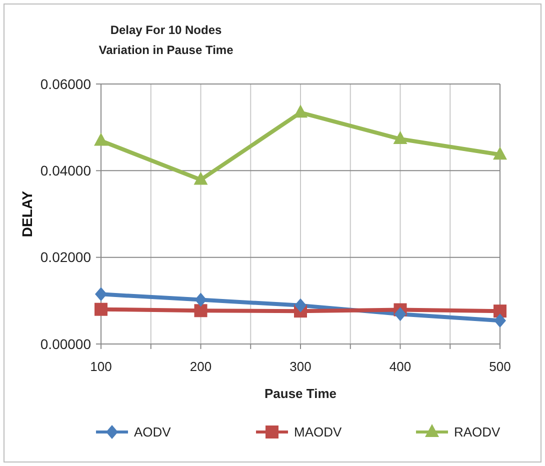 The width and height of the screenshot is (545, 466). What do you see at coordinates (201, 366) in the screenshot?
I see `x-tick-label: 200` at bounding box center [201, 366].